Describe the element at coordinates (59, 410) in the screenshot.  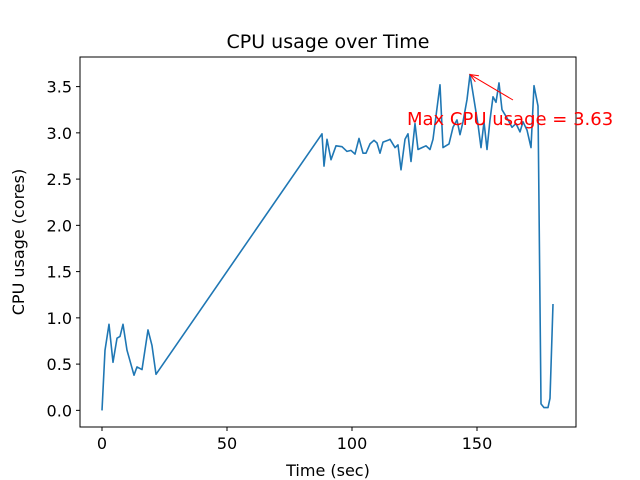
I see `y-tick-label: 0.0` at that location.